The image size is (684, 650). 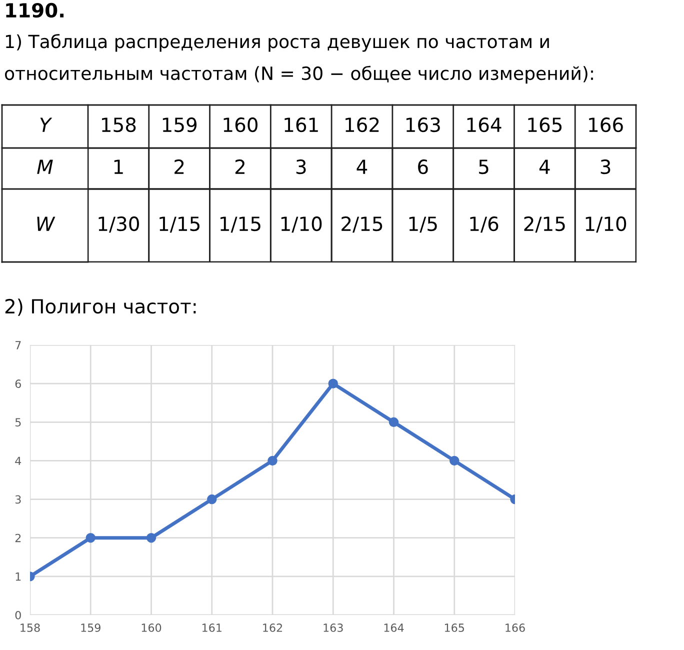 I want to click on text: 6, so click(x=423, y=166).